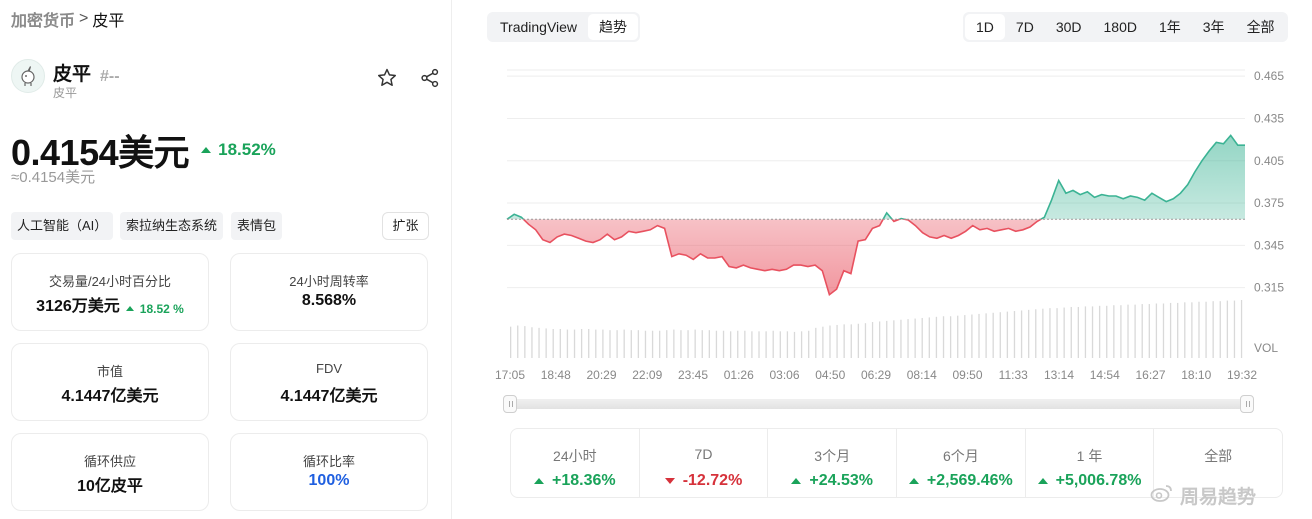 The image size is (1312, 519). I want to click on breadcrumb: 加密货币 > 皮平, so click(67, 19).